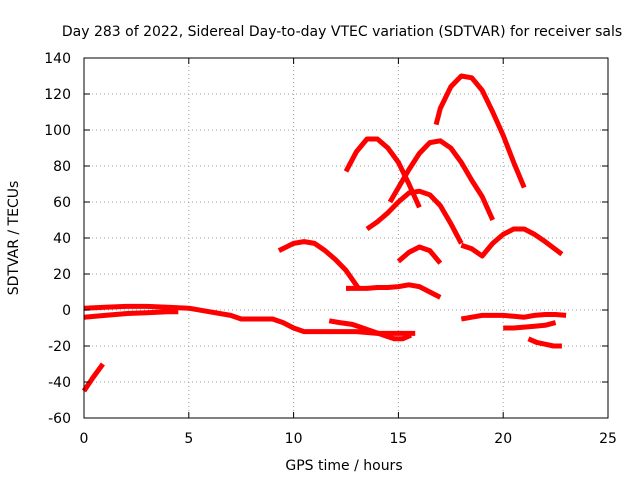  Describe the element at coordinates (503, 439) in the screenshot. I see `x-tick-label: 20` at that location.